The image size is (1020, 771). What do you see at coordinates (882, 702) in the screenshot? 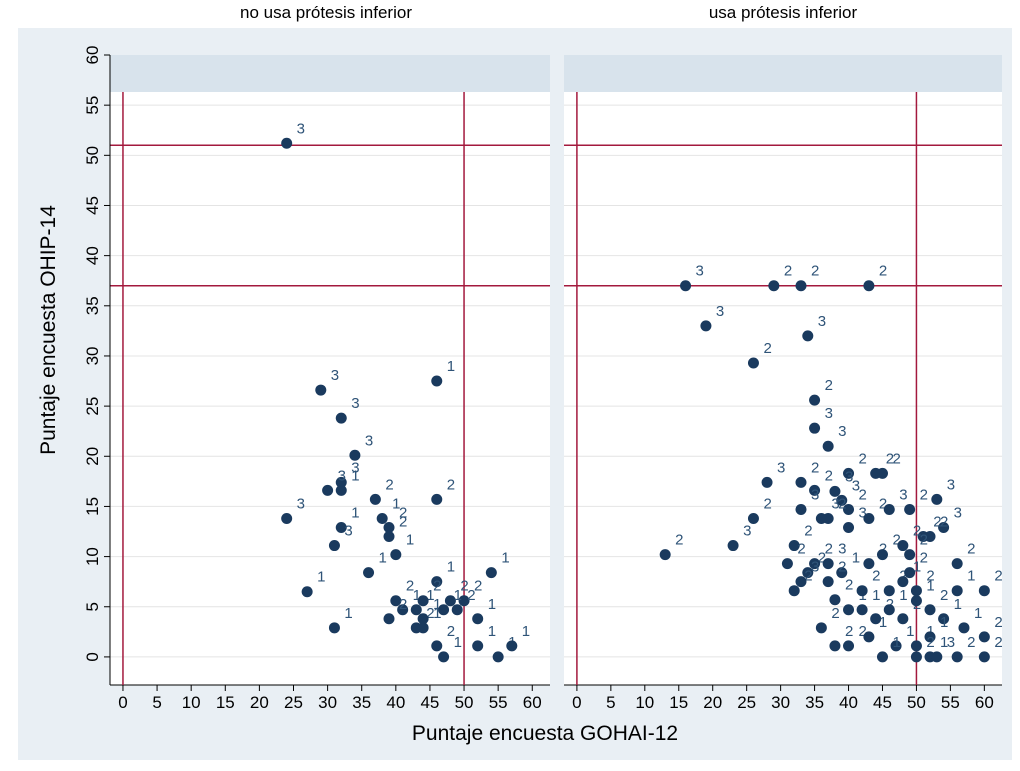
I see `x-tick-label: 45` at bounding box center [882, 702].